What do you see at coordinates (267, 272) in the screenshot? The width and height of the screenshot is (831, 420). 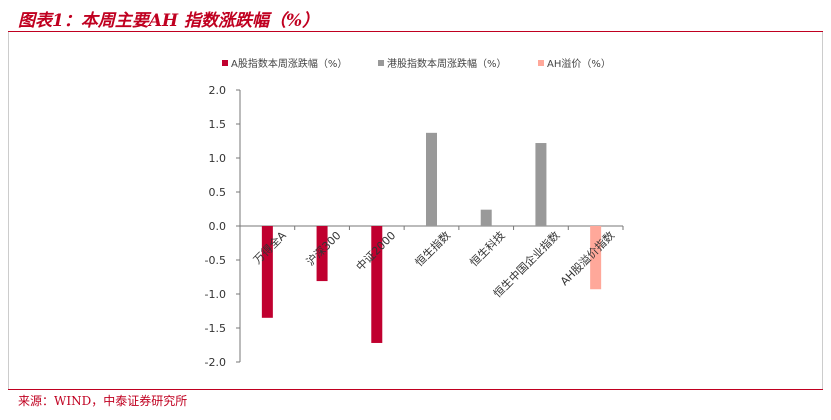 I see `bar-万得全A` at bounding box center [267, 272].